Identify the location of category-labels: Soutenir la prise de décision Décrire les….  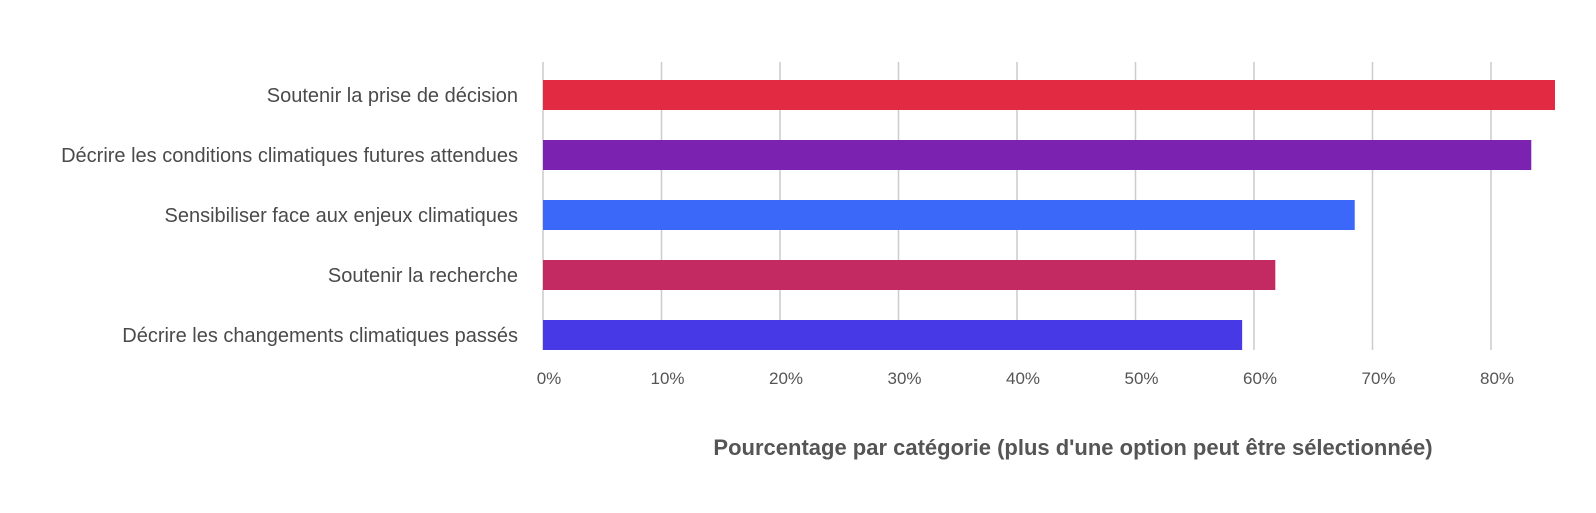
(289, 216).